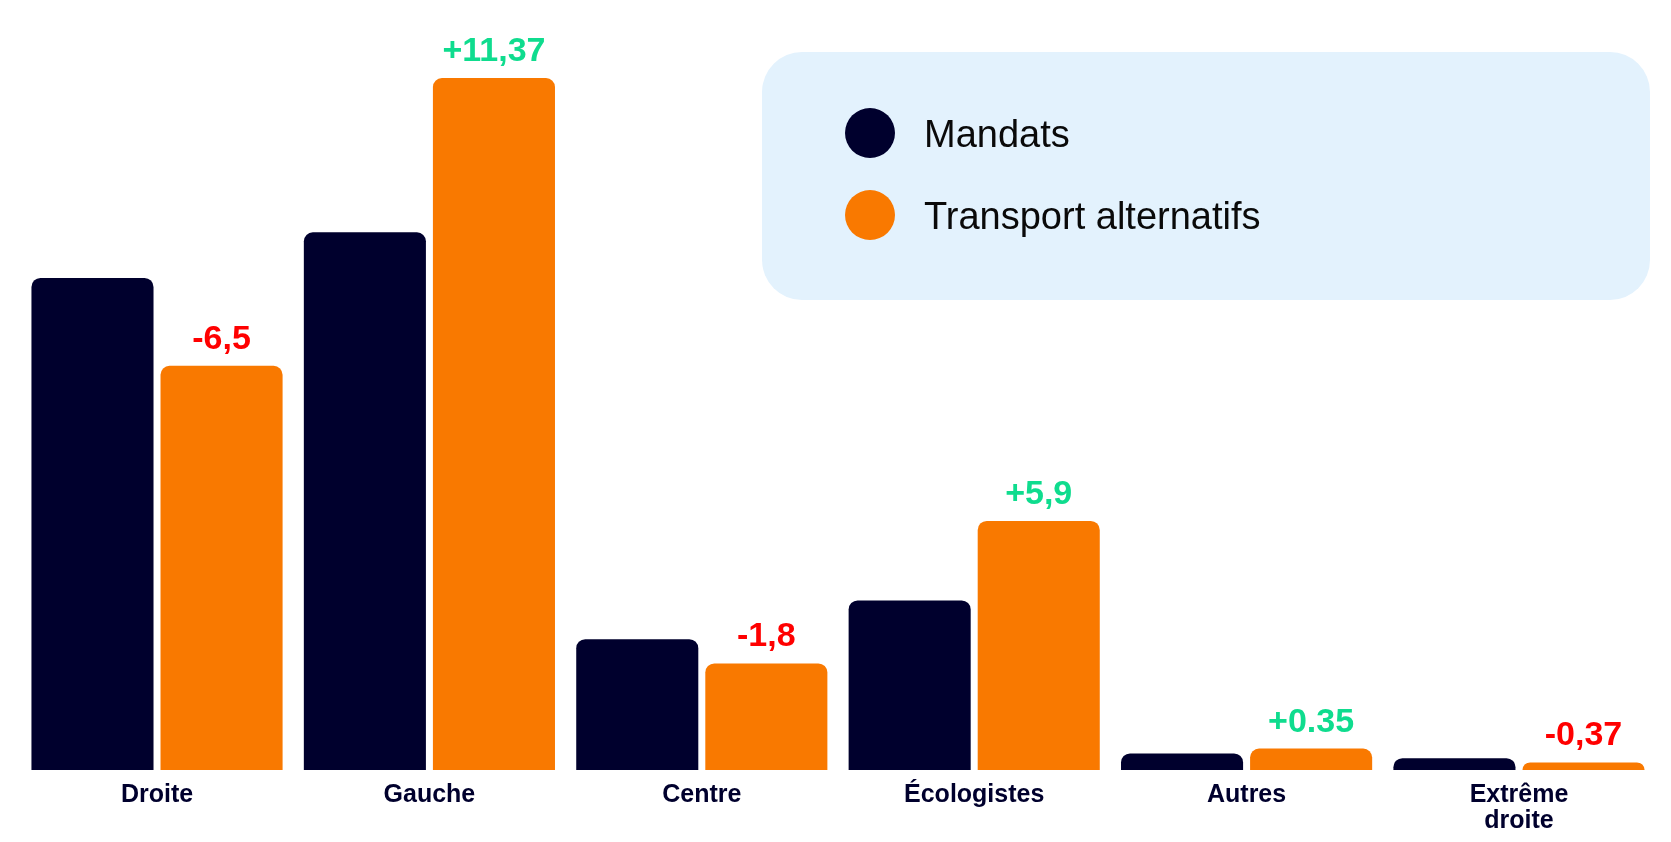  What do you see at coordinates (494, 49) in the screenshot?
I see `text: +11,37` at bounding box center [494, 49].